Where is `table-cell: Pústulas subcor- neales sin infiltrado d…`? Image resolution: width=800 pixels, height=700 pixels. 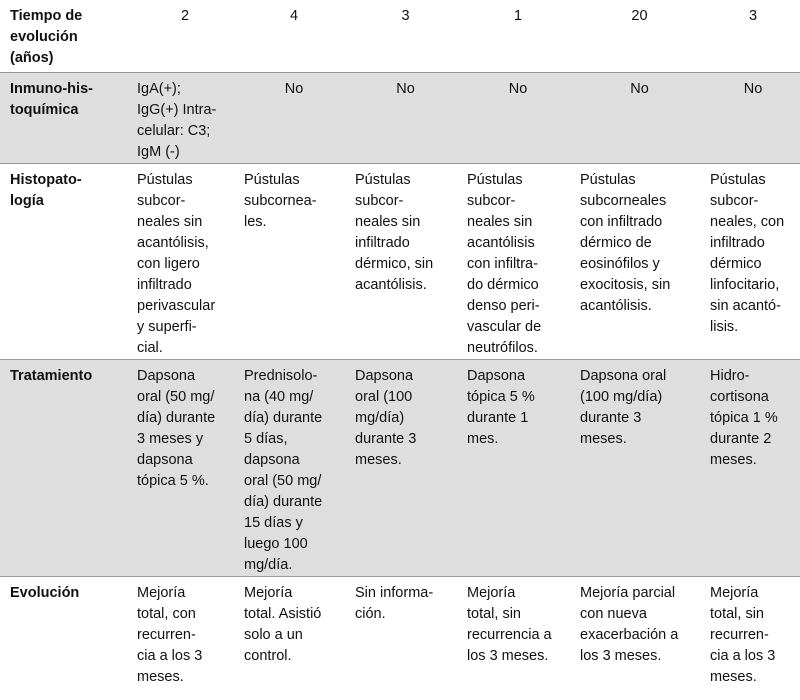
table-cell: Pústulas subcor- neales sin infiltrado d… is located at coordinates (404, 261).